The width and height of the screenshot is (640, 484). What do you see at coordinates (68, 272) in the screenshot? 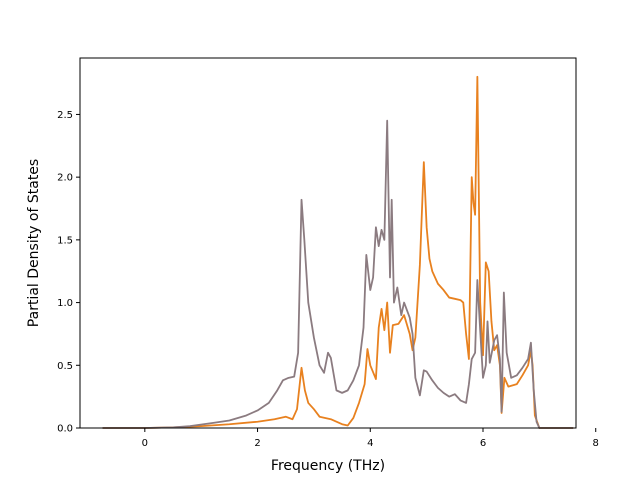
I see `y-axis-ticks: 0.0 0.5 1.0 1.5 2.0 2.5` at bounding box center [68, 272].